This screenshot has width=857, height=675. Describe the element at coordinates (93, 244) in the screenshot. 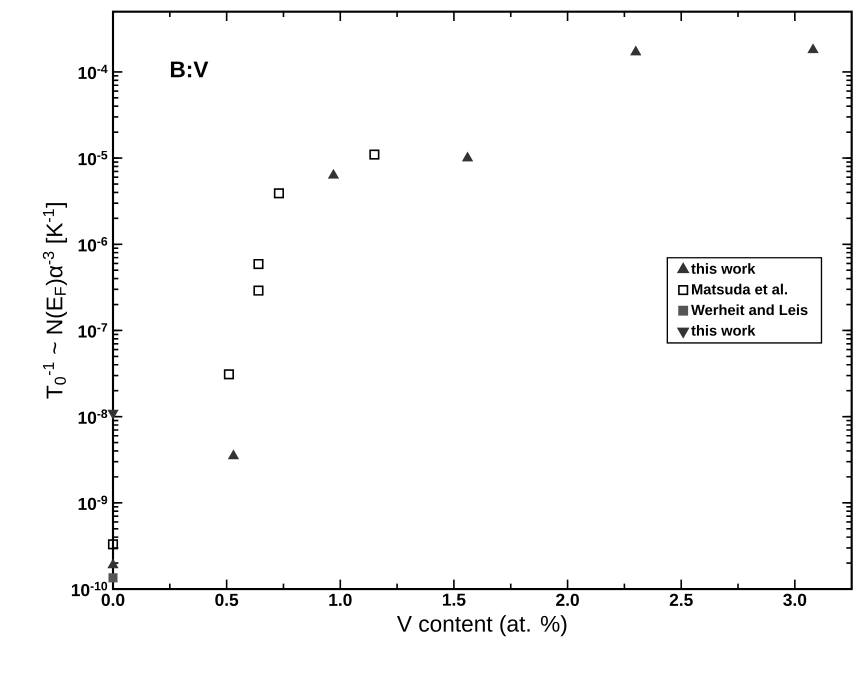

I see `y-tick-label: 10$^{-6}$` at that location.